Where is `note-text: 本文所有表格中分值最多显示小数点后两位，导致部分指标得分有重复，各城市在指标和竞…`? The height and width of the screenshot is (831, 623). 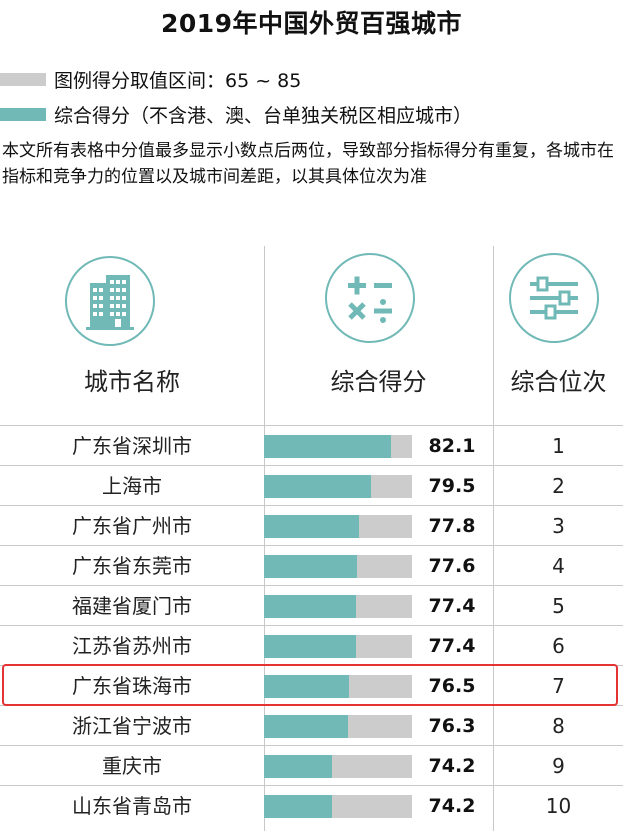 note-text: 本文所有表格中分值最多显示小数点后两位，导致部分指标得分有重复，各城市在指标和竞… is located at coordinates (308, 164).